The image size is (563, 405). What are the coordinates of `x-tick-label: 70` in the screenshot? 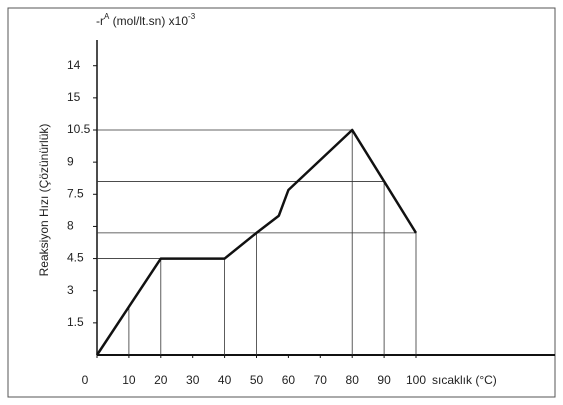 It's located at (321, 380).